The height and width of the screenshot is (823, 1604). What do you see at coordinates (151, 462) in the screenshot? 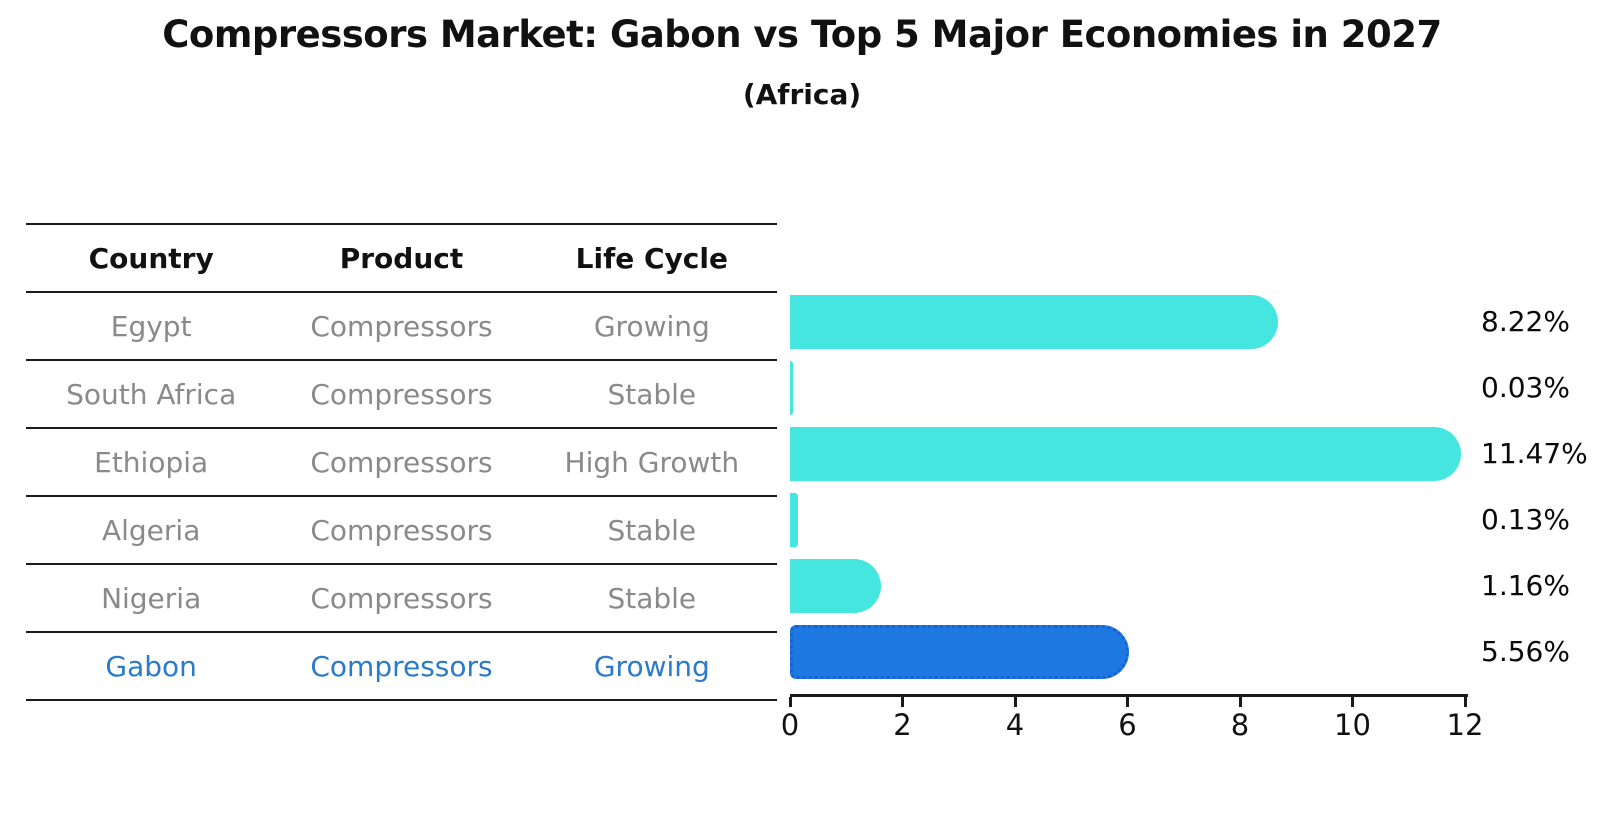
I see `cell-country: Ethiopia` at bounding box center [151, 462].